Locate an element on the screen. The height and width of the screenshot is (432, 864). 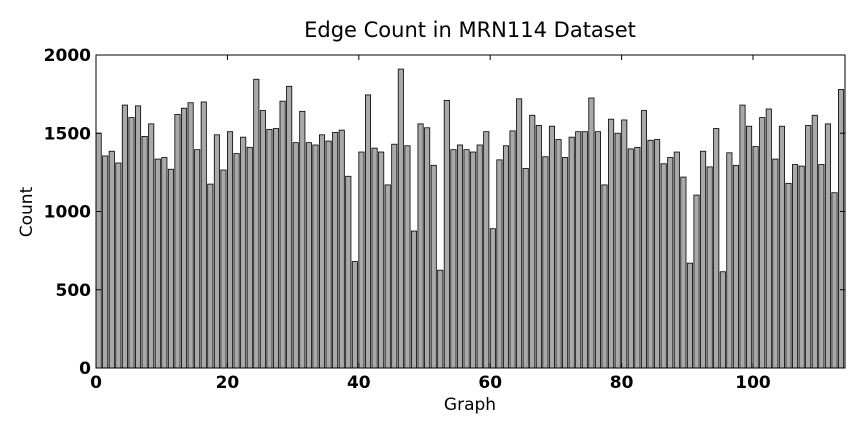
y-tick-label: 0 is located at coordinates (85, 369).